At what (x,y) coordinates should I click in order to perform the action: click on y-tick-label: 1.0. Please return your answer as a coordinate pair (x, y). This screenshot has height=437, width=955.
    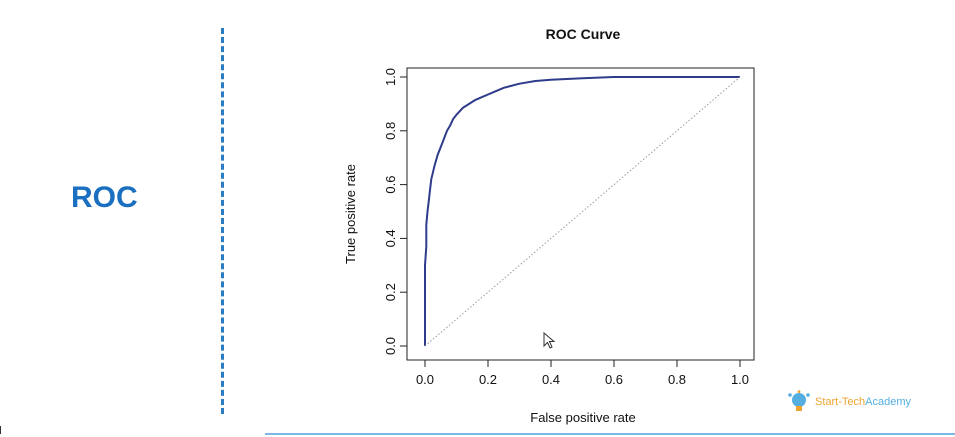
    Looking at the image, I should click on (390, 77).